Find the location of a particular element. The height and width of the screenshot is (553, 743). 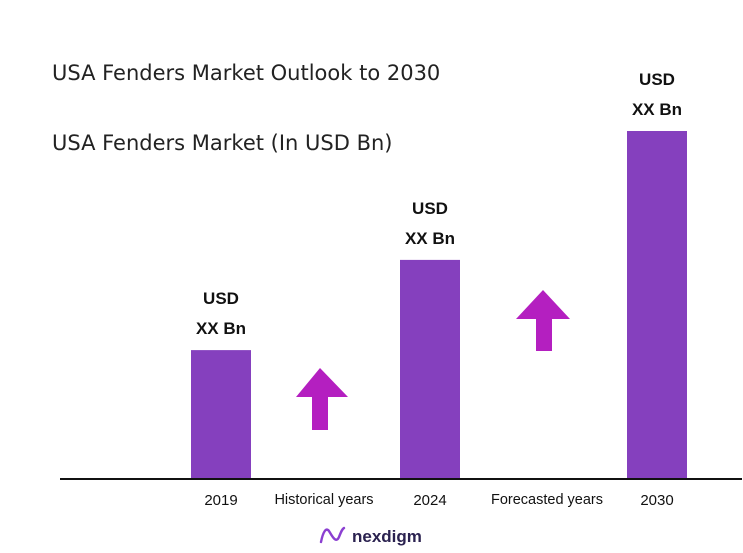

growth-arrow-historical is located at coordinates (322, 399).